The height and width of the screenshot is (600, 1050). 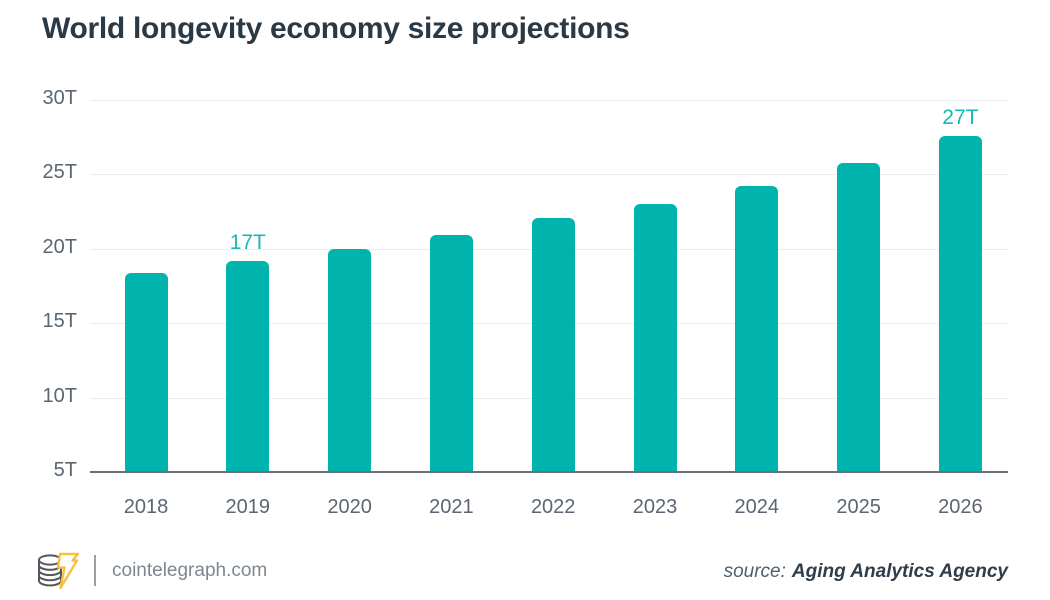 I want to click on chart-title: World longevity economy size projections, so click(x=336, y=28).